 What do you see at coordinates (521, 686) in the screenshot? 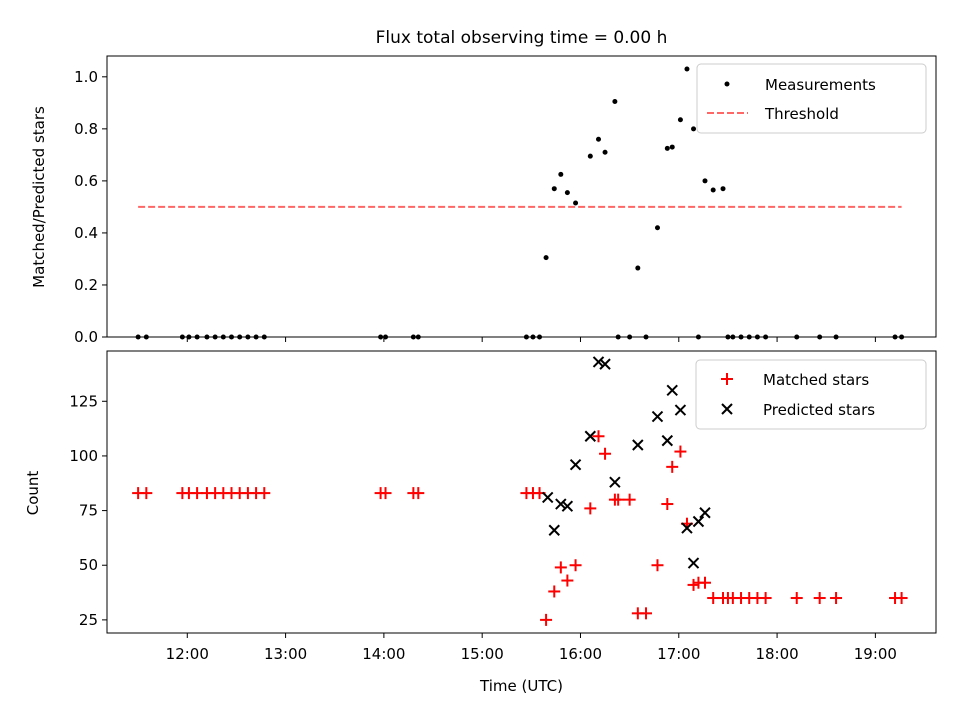
I see `x-axis-label: Time (UTC)` at bounding box center [521, 686].